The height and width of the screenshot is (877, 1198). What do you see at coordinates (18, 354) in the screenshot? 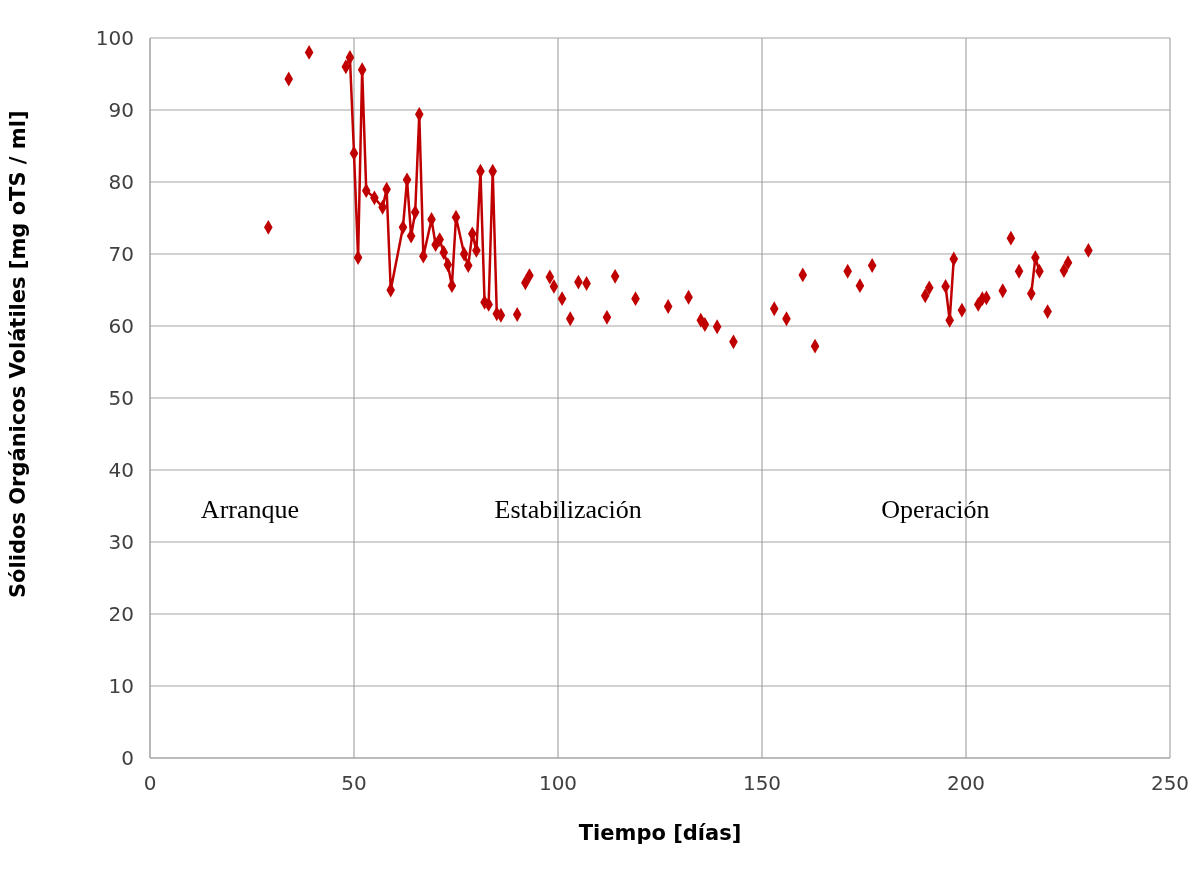
I see `y-axis-title: Sólidos Orgánicos Volátiles [mg oTS / ml]` at bounding box center [18, 354].